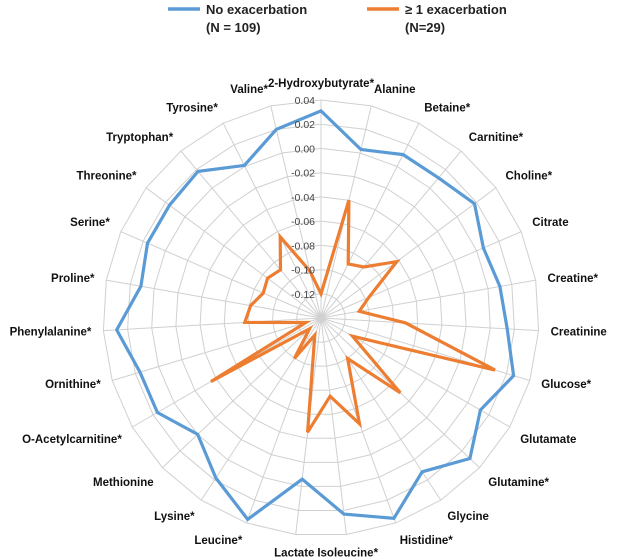 Image resolution: width=622 pixels, height=559 pixels. I want to click on category-label: O-Acetylcarnitine*, so click(72, 440).